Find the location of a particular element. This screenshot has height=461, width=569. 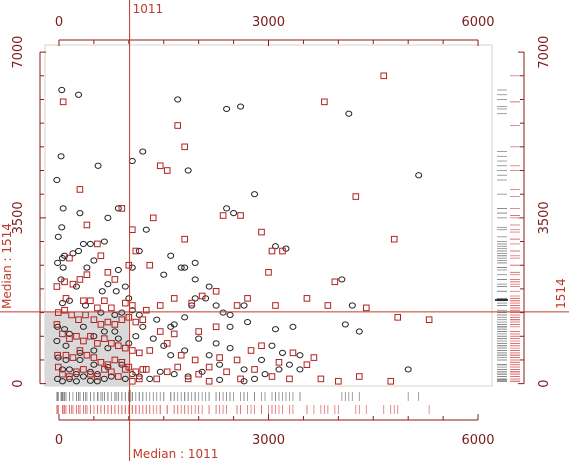

top-x-tick-label: 0 is located at coordinates (59, 22).